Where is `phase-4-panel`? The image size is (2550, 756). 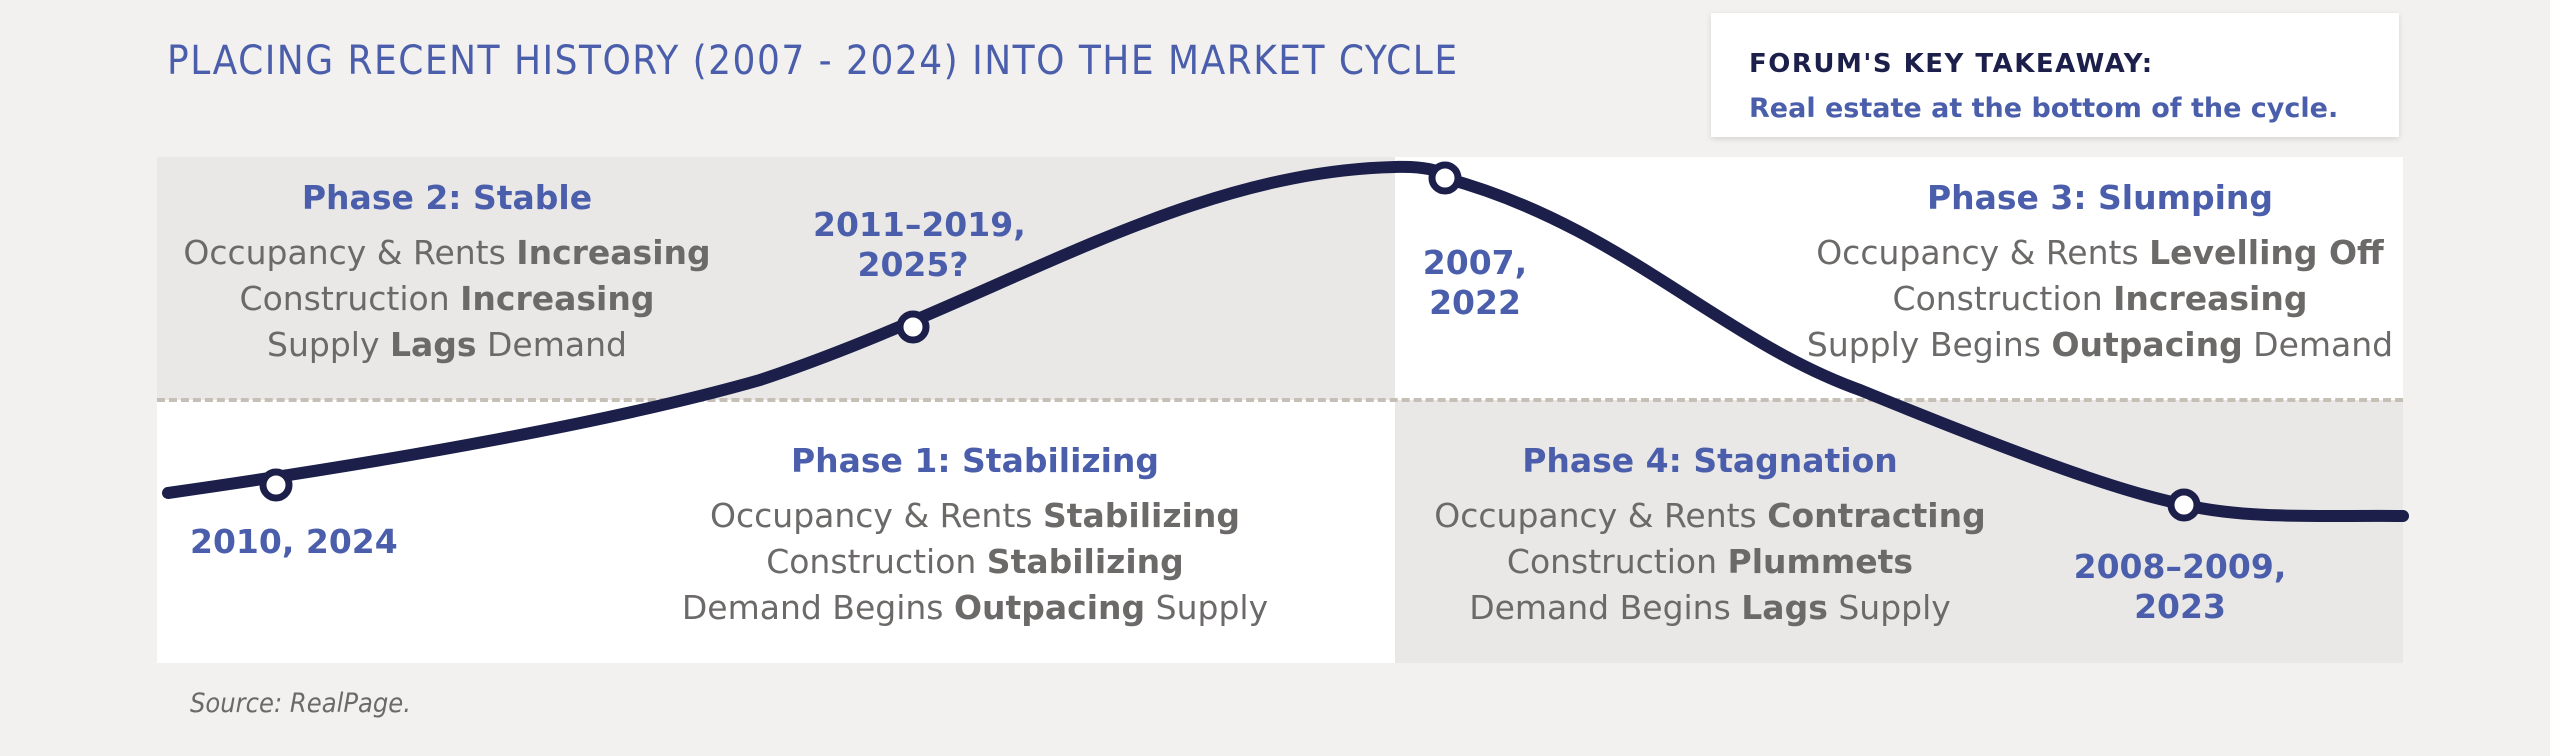 phase-4-panel is located at coordinates (1899, 531).